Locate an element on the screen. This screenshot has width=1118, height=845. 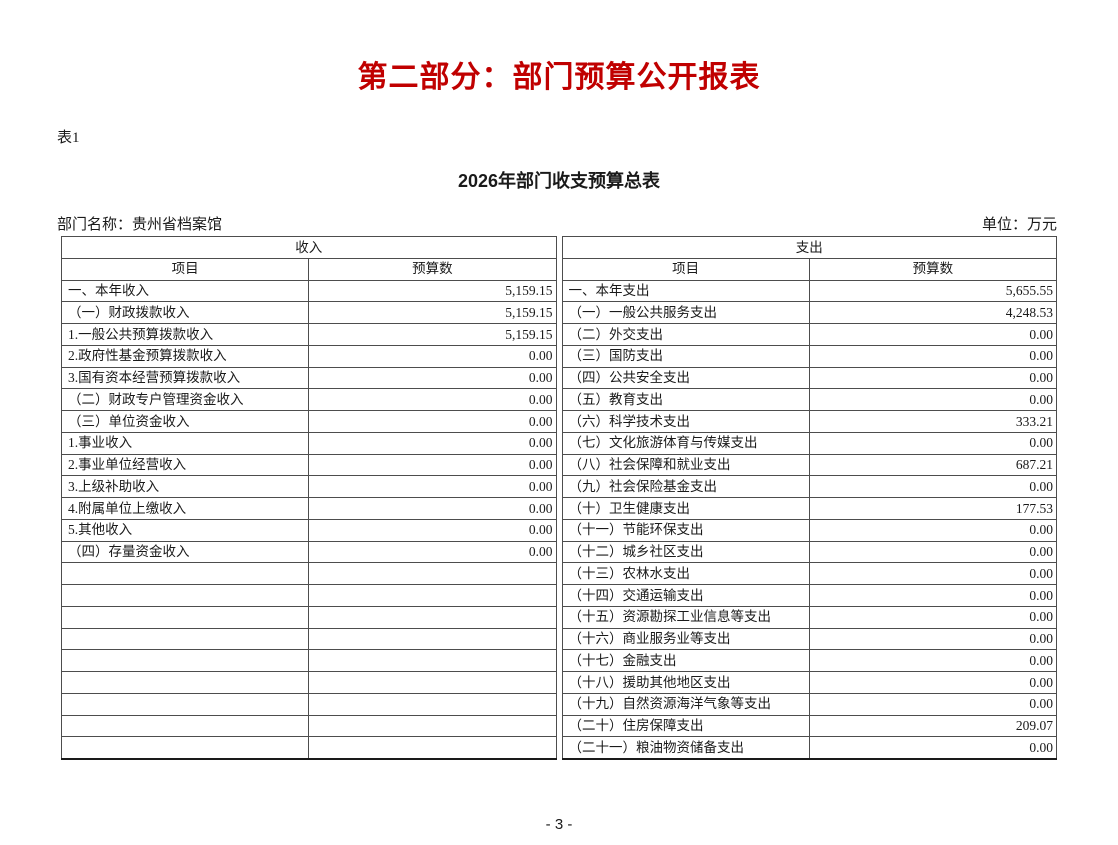
table-row: （八）社会保障和就业支出 687.21 is located at coordinates (809, 465).